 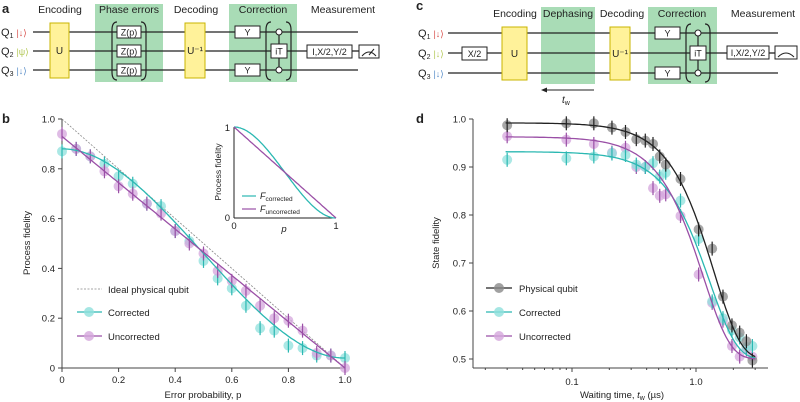 What do you see at coordinates (548, 289) in the screenshot?
I see `legend-physical-label: Physical qubit` at bounding box center [548, 289].